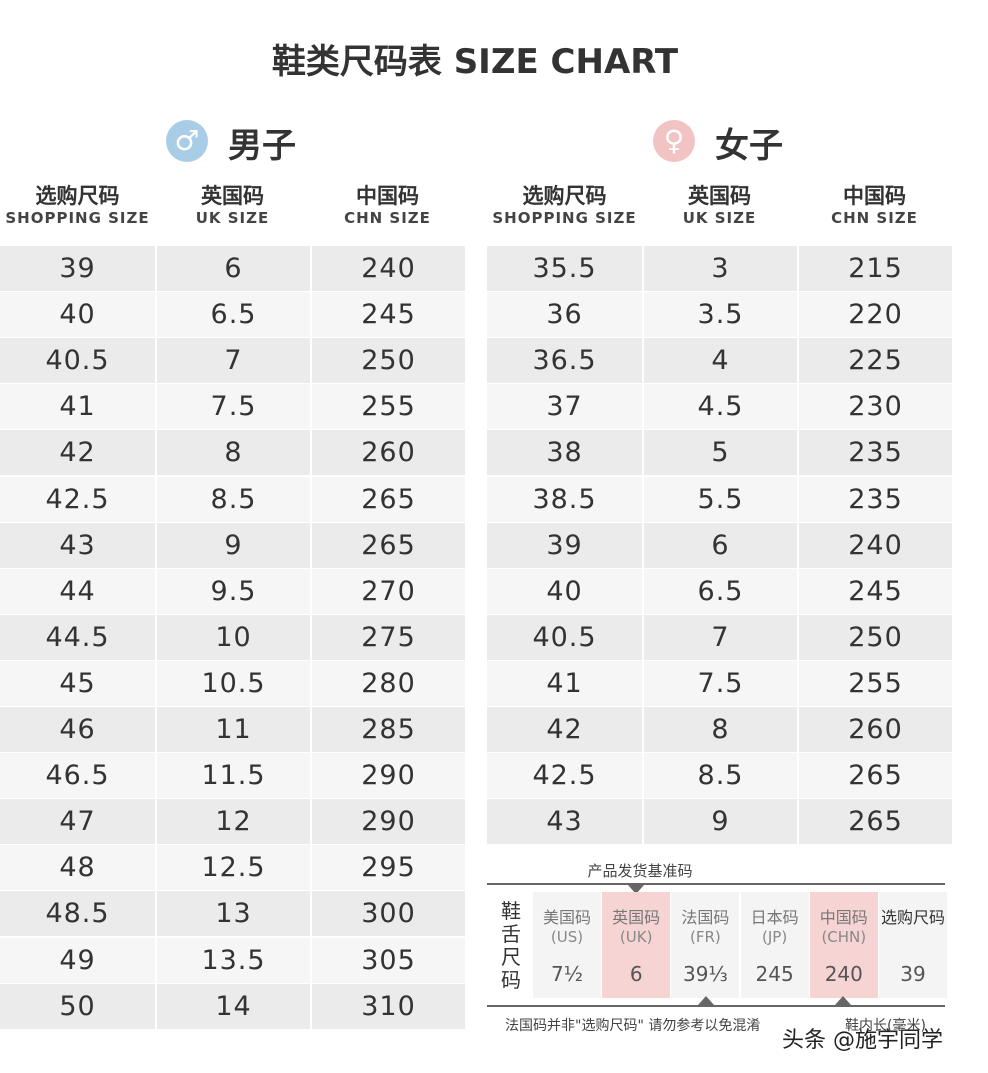 This screenshot has width=988, height=1073. Describe the element at coordinates (875, 269) in the screenshot. I see `table-cell: 215` at that location.